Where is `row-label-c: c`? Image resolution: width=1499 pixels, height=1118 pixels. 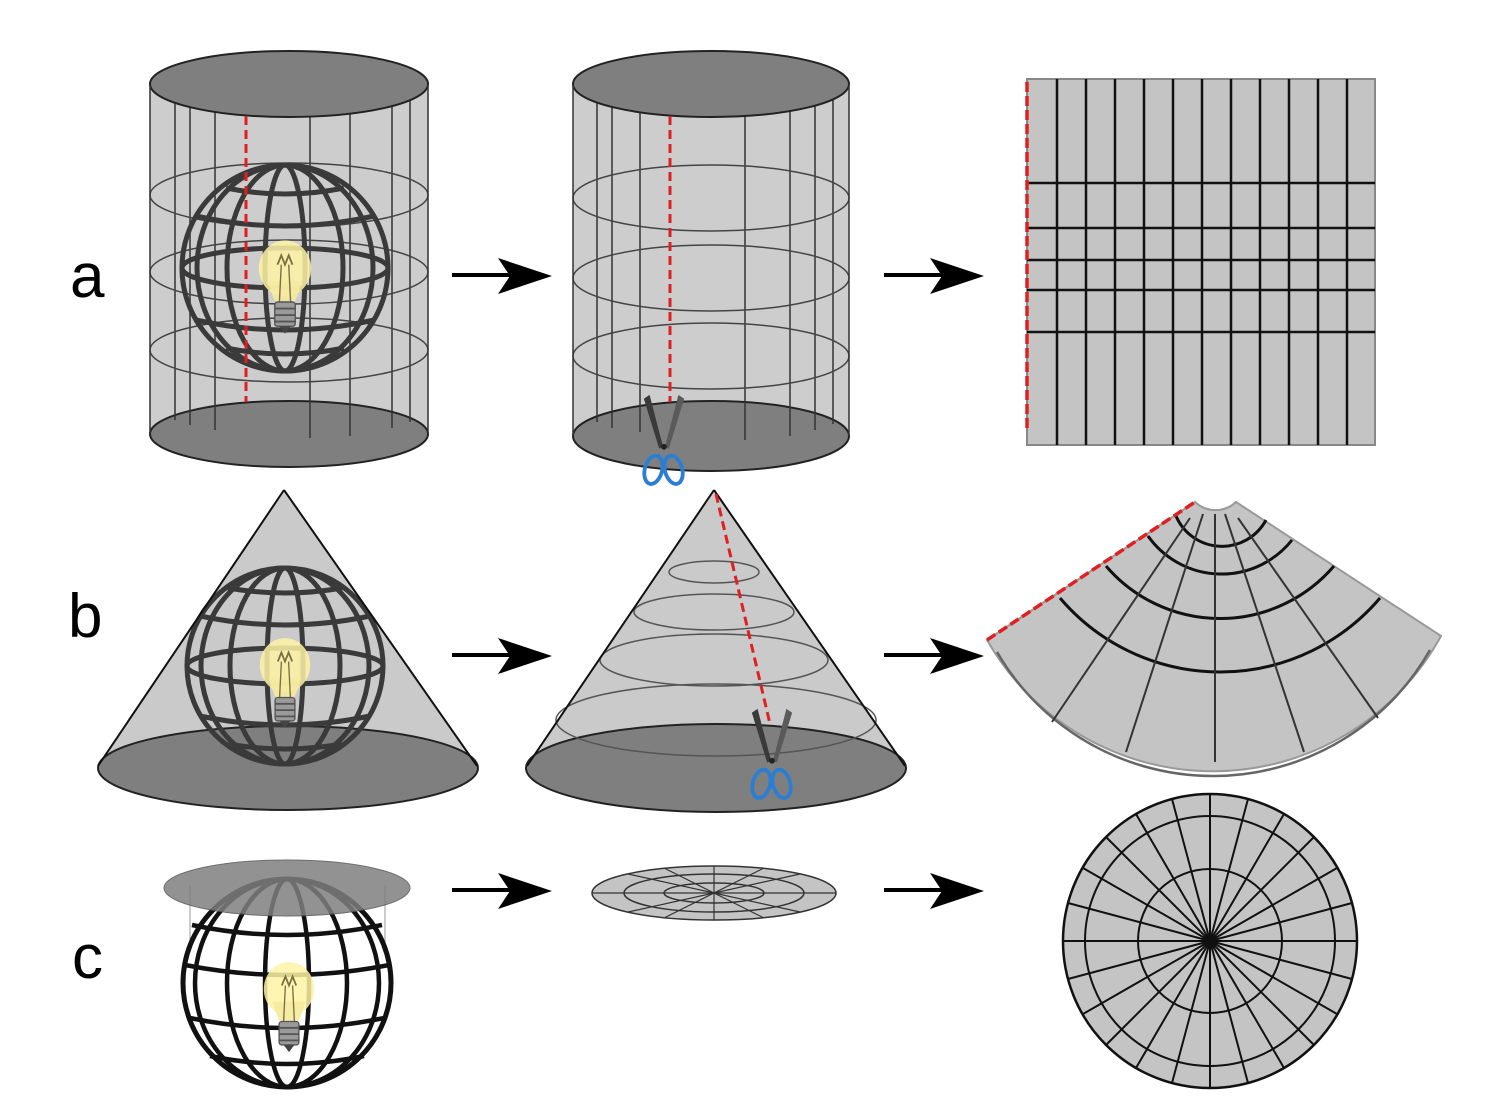
row-label-c: c is located at coordinates (87, 957).